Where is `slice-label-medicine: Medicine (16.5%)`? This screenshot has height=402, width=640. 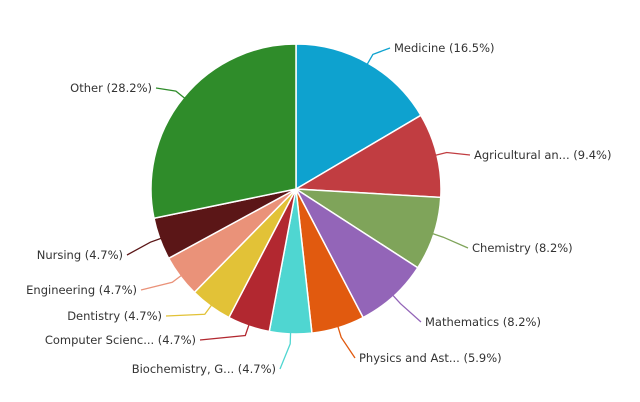 slice-label-medicine: Medicine (16.5%) is located at coordinates (444, 48).